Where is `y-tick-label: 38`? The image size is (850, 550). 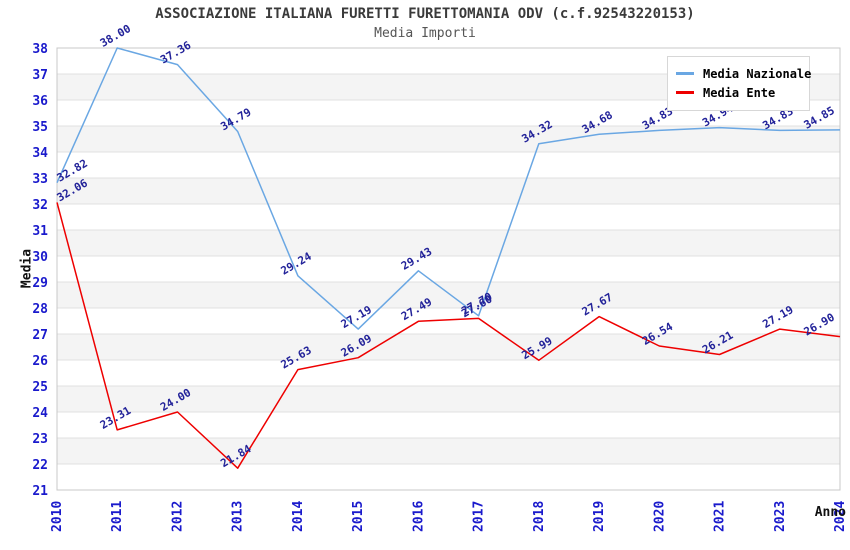
y-tick-label: 38 is located at coordinates (40, 49).